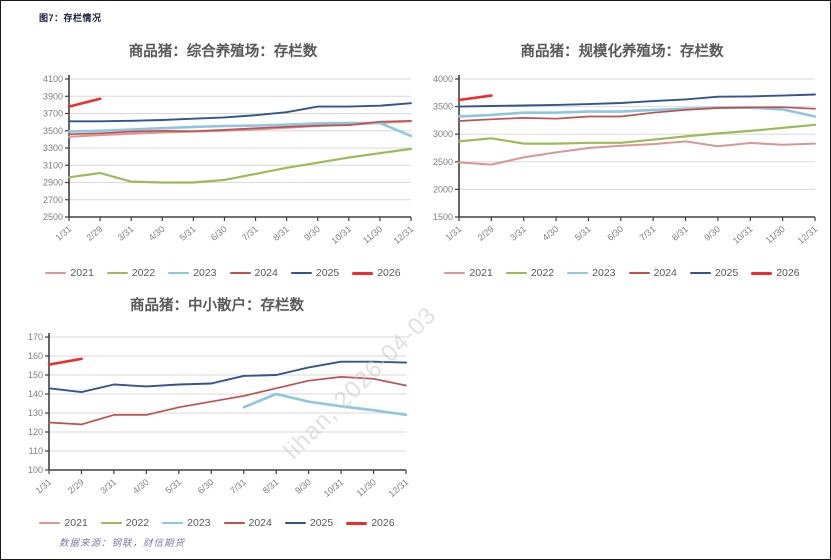 The height and width of the screenshot is (560, 831). Describe the element at coordinates (35, 413) in the screenshot. I see `y-axis-label: 130` at that location.